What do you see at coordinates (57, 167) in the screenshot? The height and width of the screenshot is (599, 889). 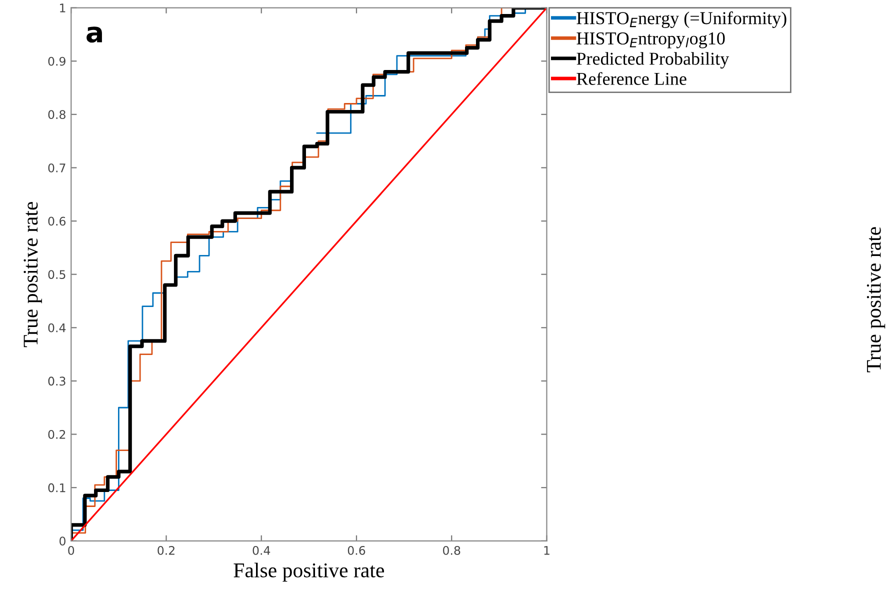 I see `y-tick-label: 0.7` at bounding box center [57, 167].